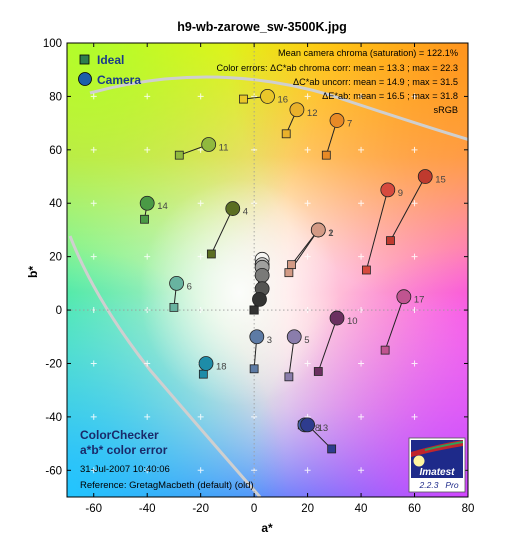 The width and height of the screenshot is (520, 560). What do you see at coordinates (317, 428) in the screenshot?
I see `patch-label-8: 8` at bounding box center [317, 428].